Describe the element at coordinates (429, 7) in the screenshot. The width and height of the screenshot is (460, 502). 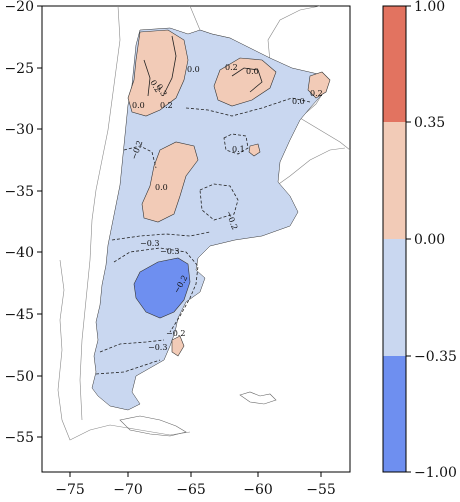
I see `colorbar-tick-label: 1.00` at that location.